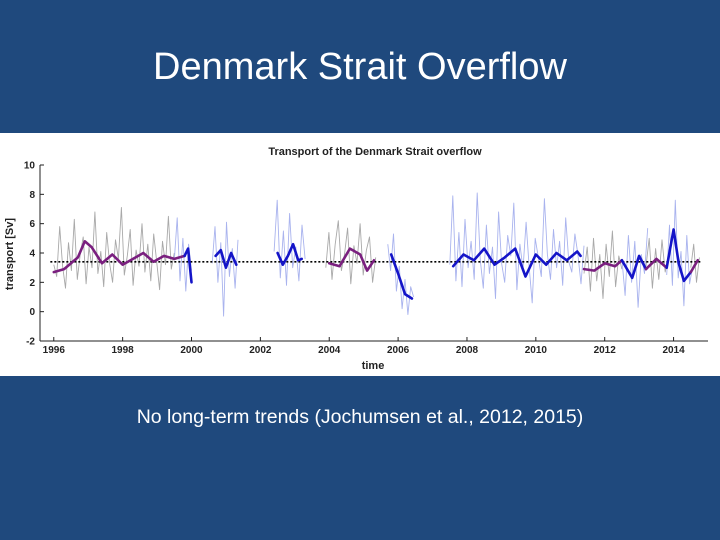 The height and width of the screenshot is (540, 720). Describe the element at coordinates (373, 366) in the screenshot. I see `x-axis-title: time` at that location.